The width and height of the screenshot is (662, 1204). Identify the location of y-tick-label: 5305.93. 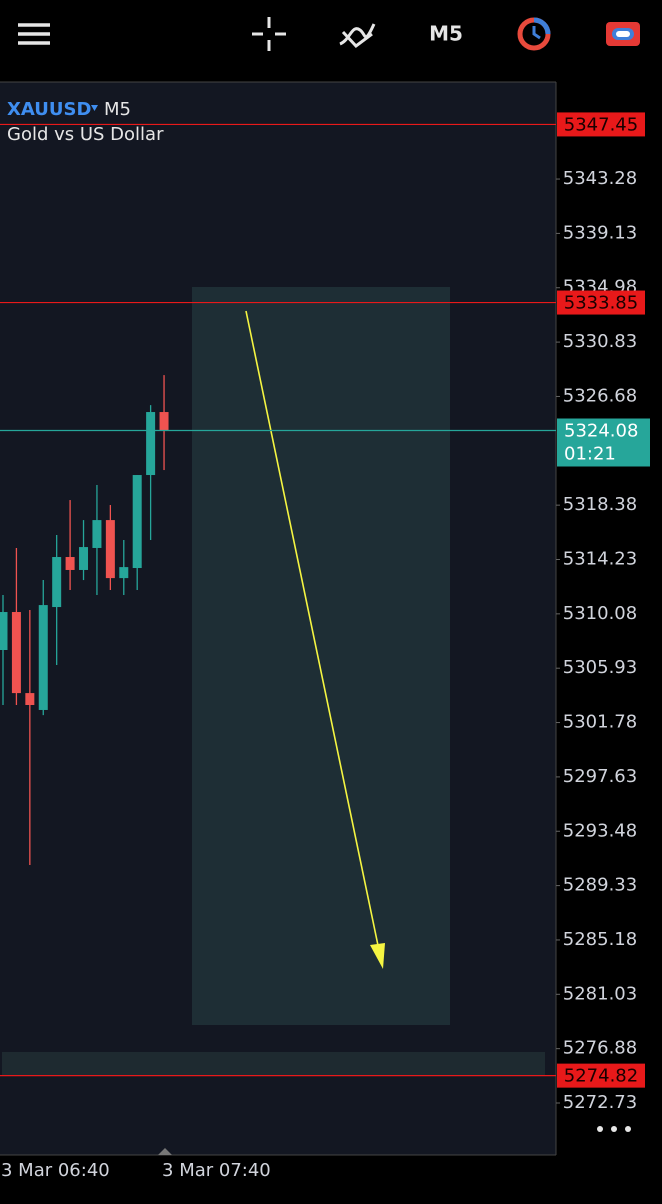
(600, 667).